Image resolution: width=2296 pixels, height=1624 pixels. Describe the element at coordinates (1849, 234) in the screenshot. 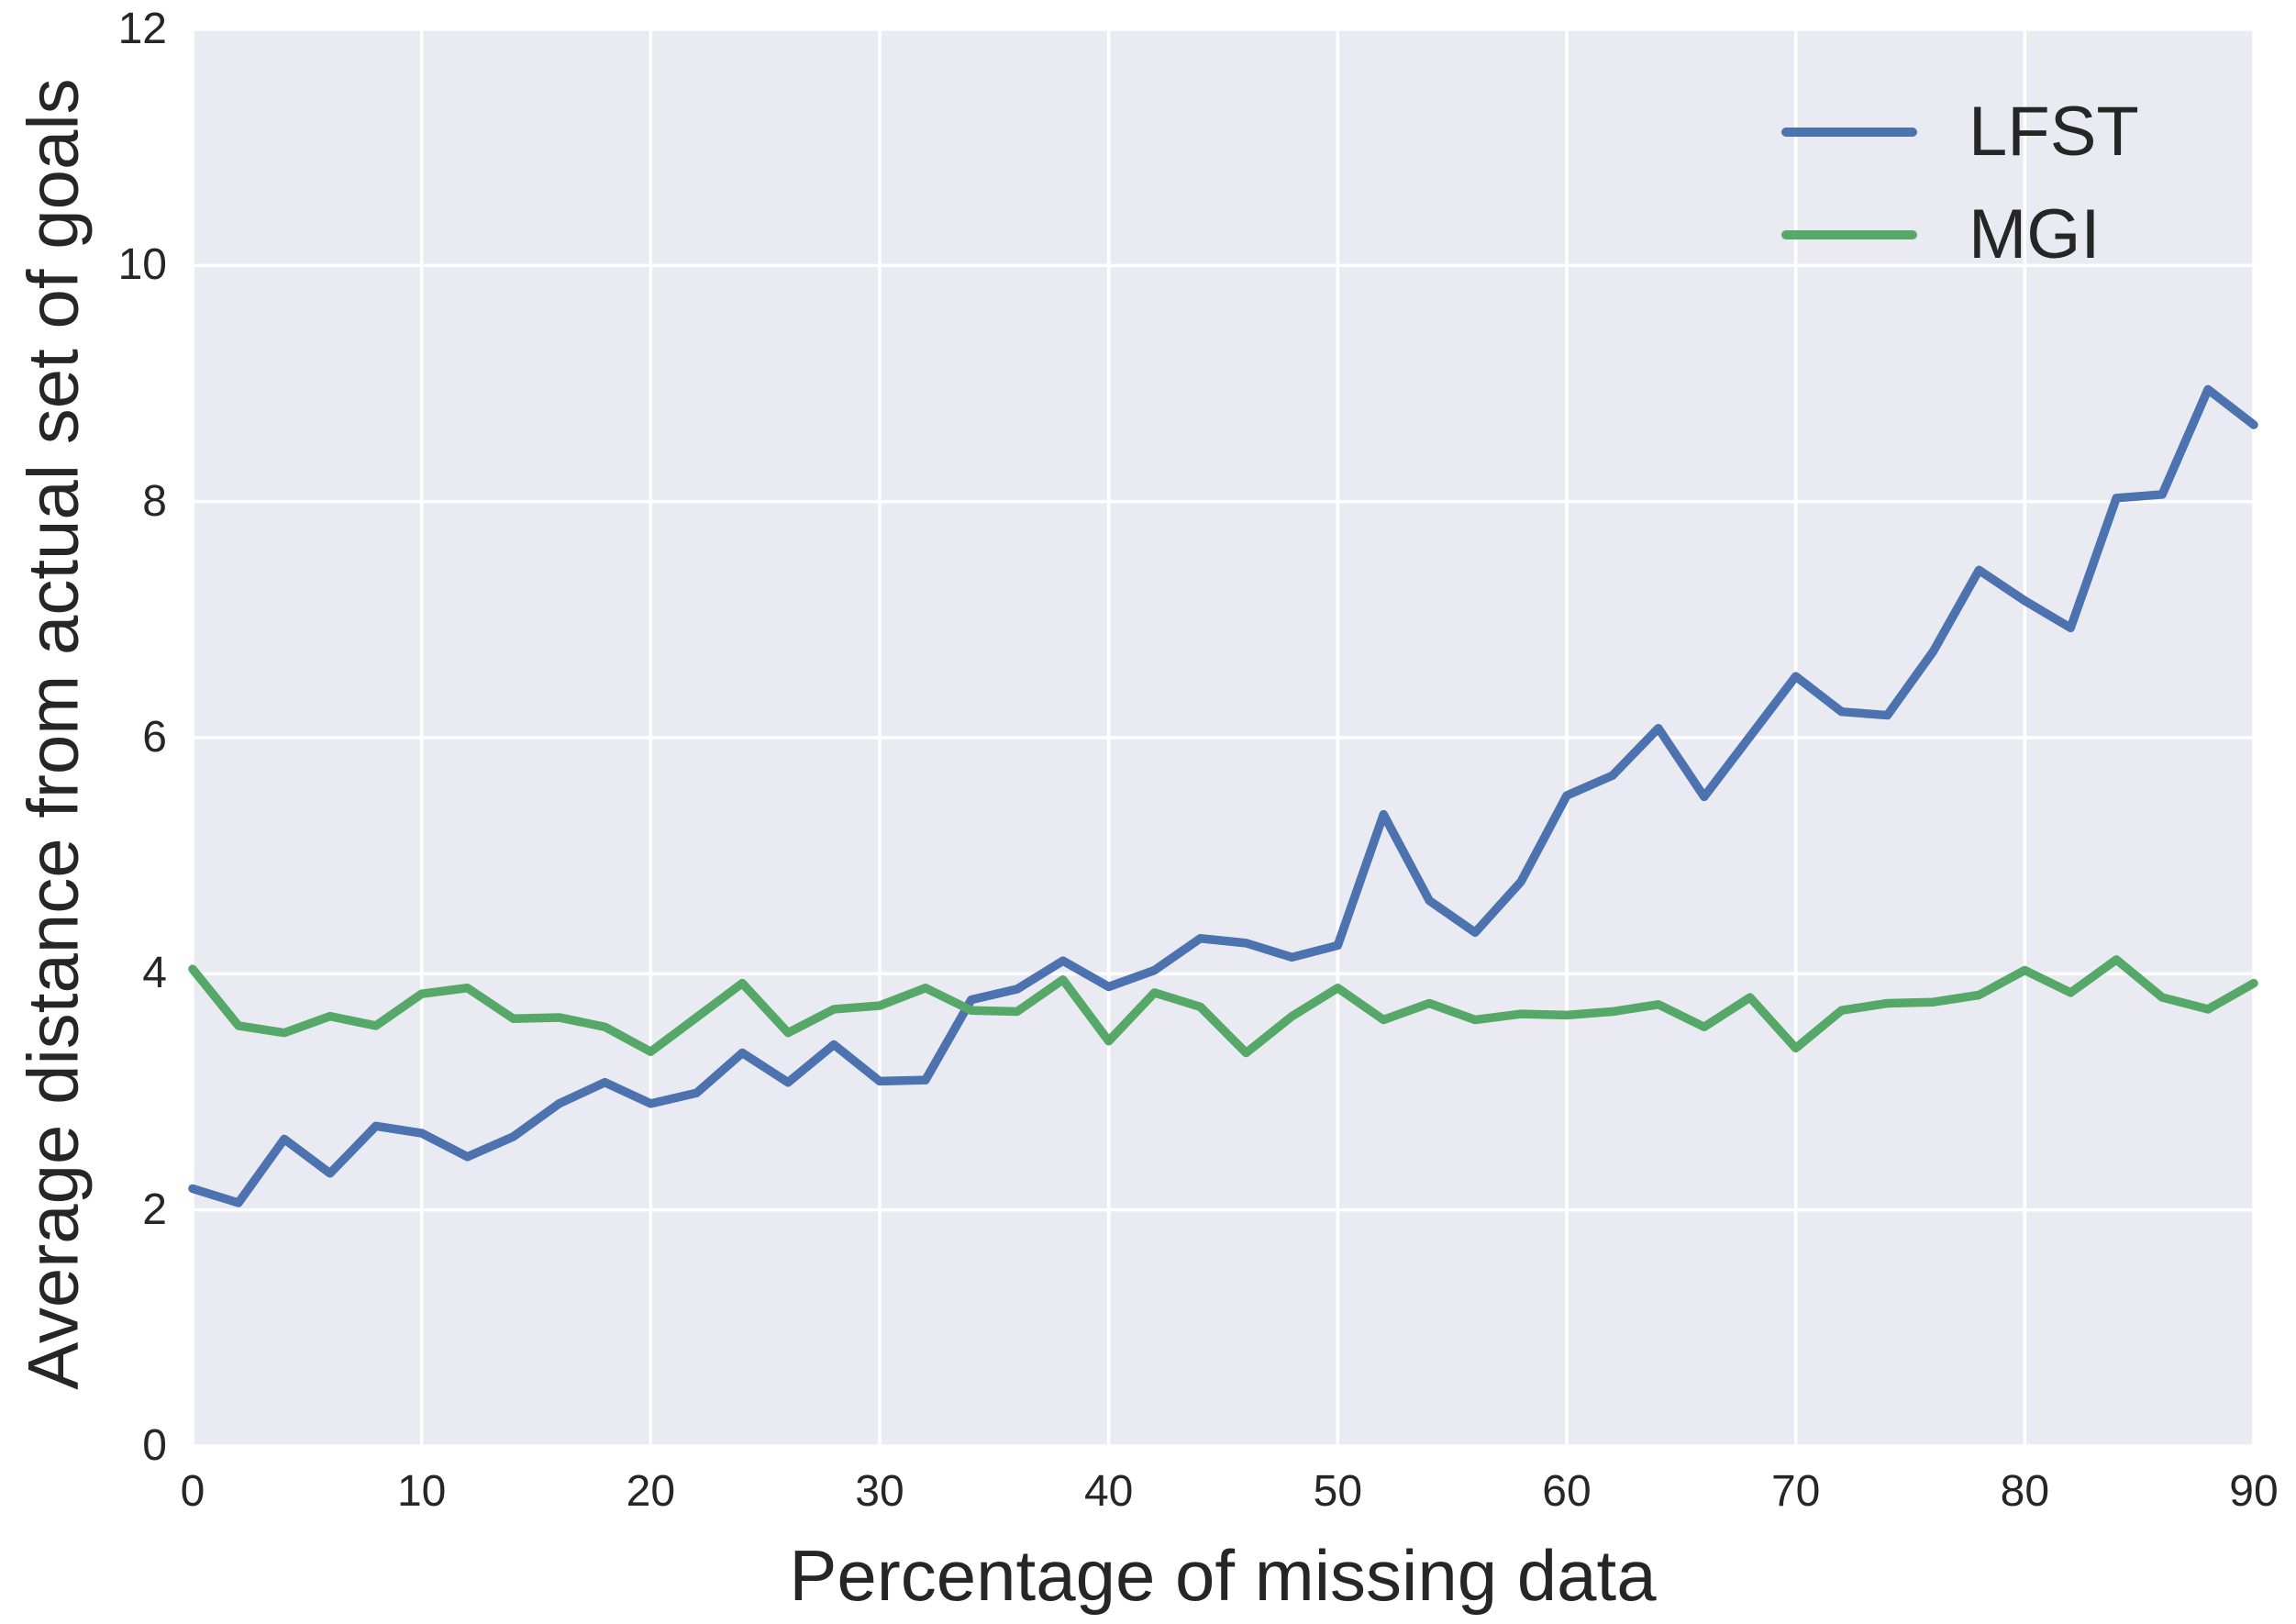

I see `mgi-line-swatch` at that location.